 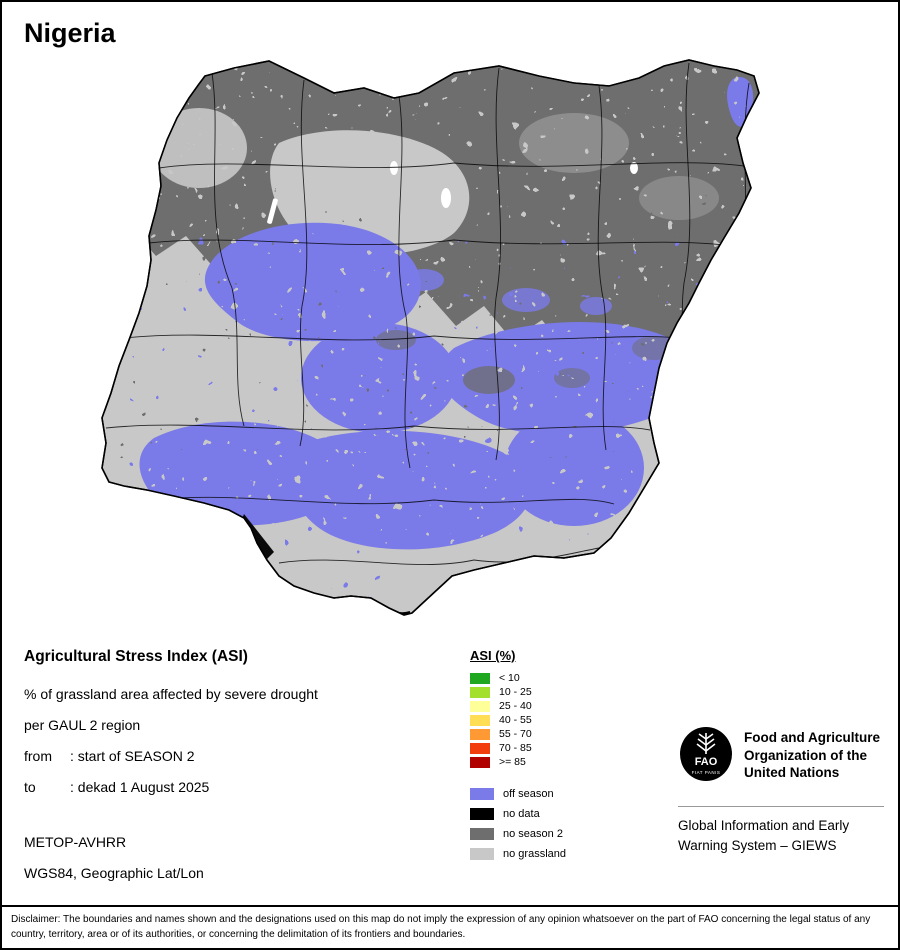 What do you see at coordinates (515, 720) in the screenshot?
I see `legend-label: 40 - 55` at bounding box center [515, 720].